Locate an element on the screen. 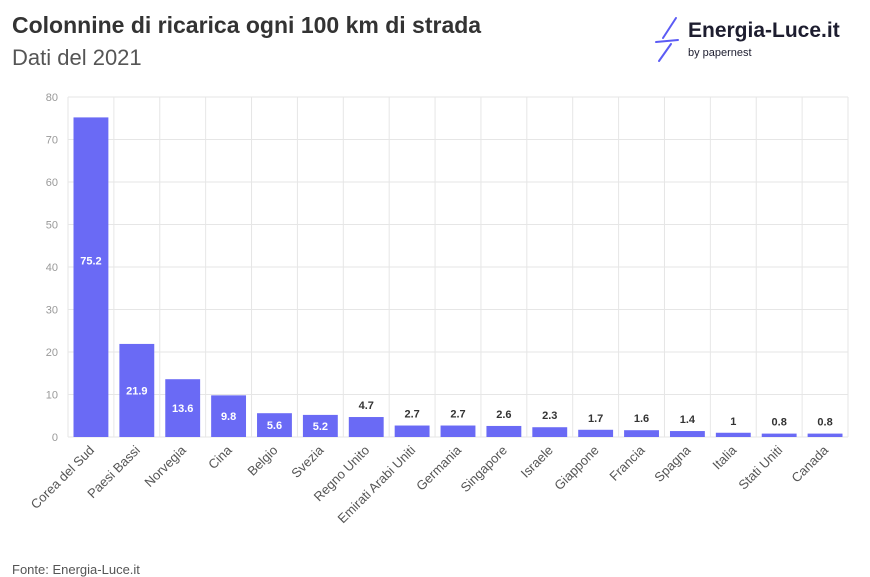  x-tick-label: Israele is located at coordinates (537, 462).